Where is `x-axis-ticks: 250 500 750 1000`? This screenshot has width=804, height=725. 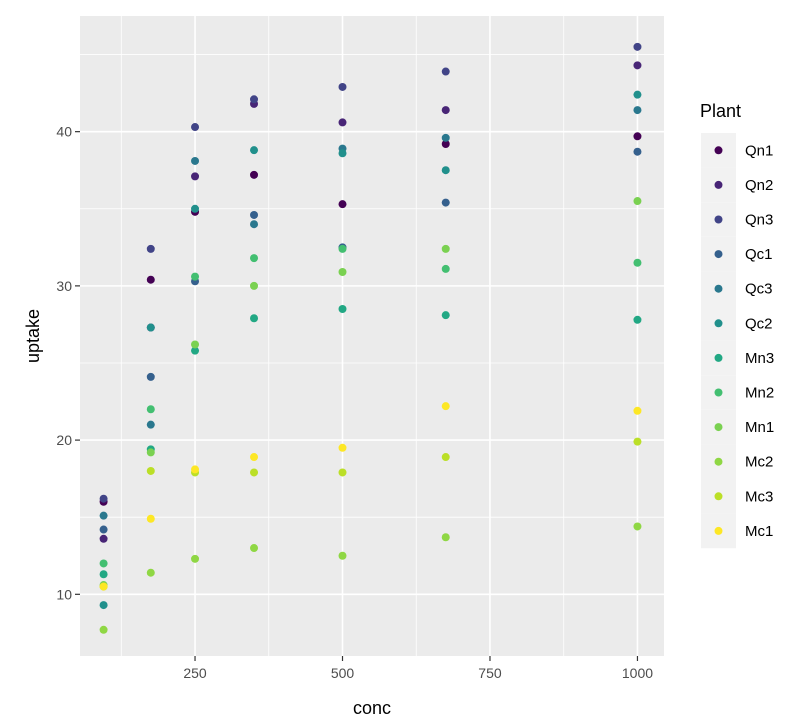
x-axis-ticks: 250 500 750 1000 is located at coordinates (418, 668).